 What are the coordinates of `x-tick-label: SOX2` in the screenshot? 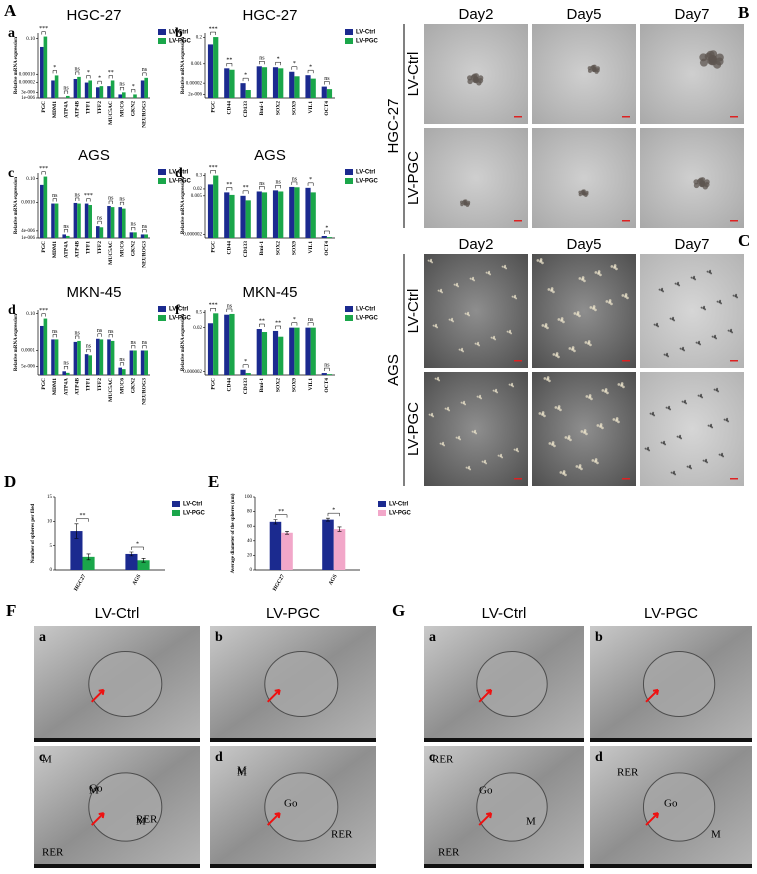 It's located at (278, 385).